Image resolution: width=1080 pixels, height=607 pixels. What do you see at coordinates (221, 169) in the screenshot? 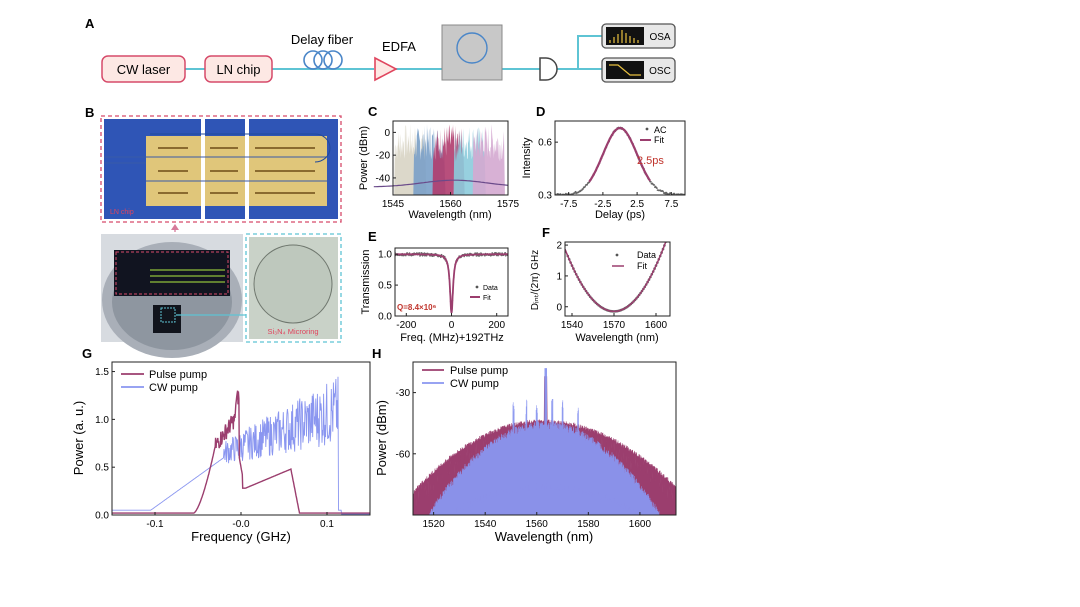
I see `ln-chip-photo: LN chip` at bounding box center [221, 169].